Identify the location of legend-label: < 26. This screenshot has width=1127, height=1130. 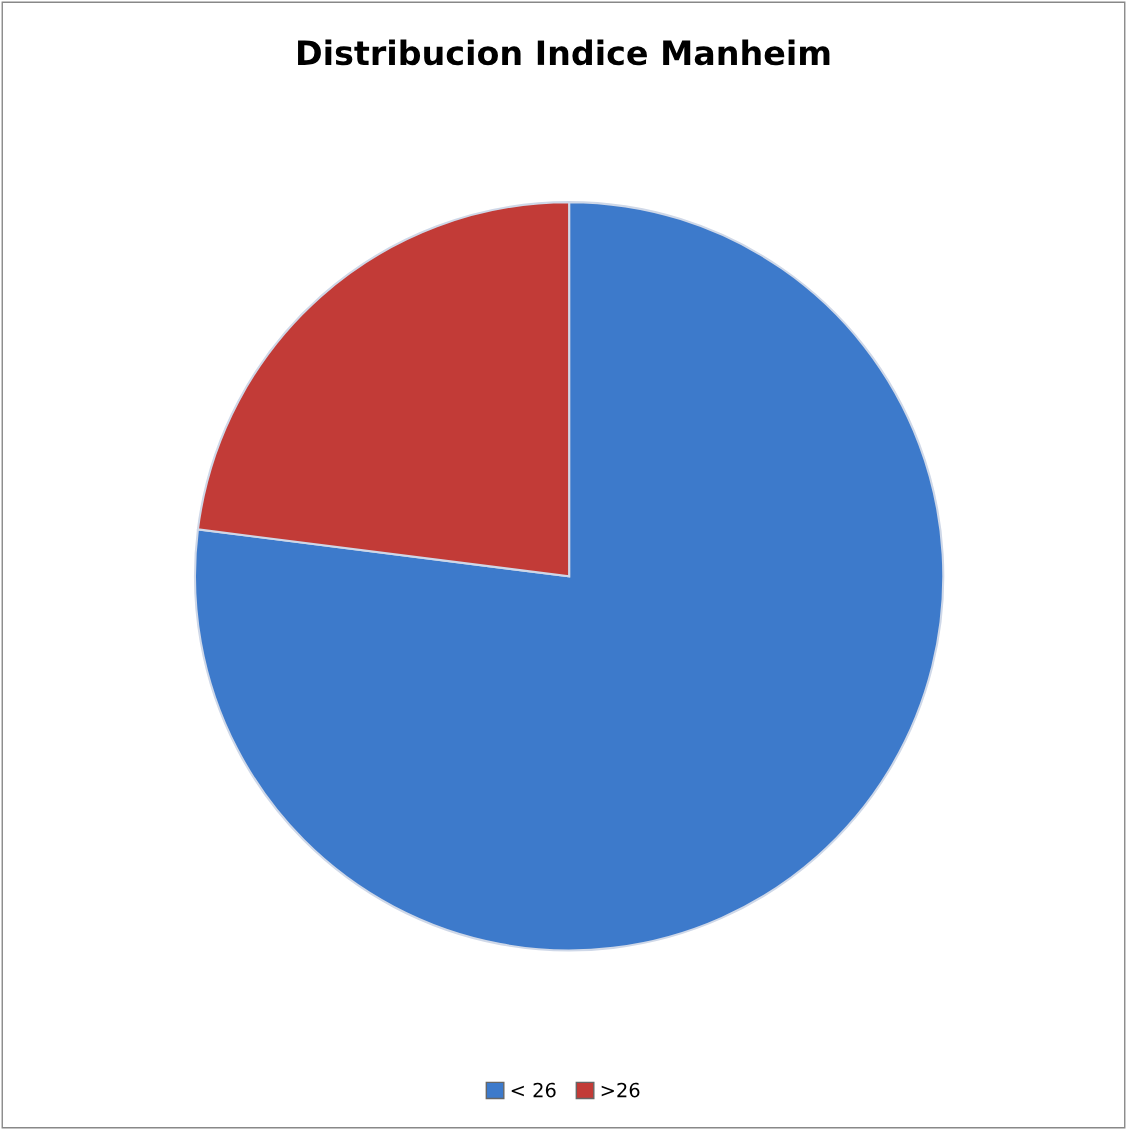
(533, 1090).